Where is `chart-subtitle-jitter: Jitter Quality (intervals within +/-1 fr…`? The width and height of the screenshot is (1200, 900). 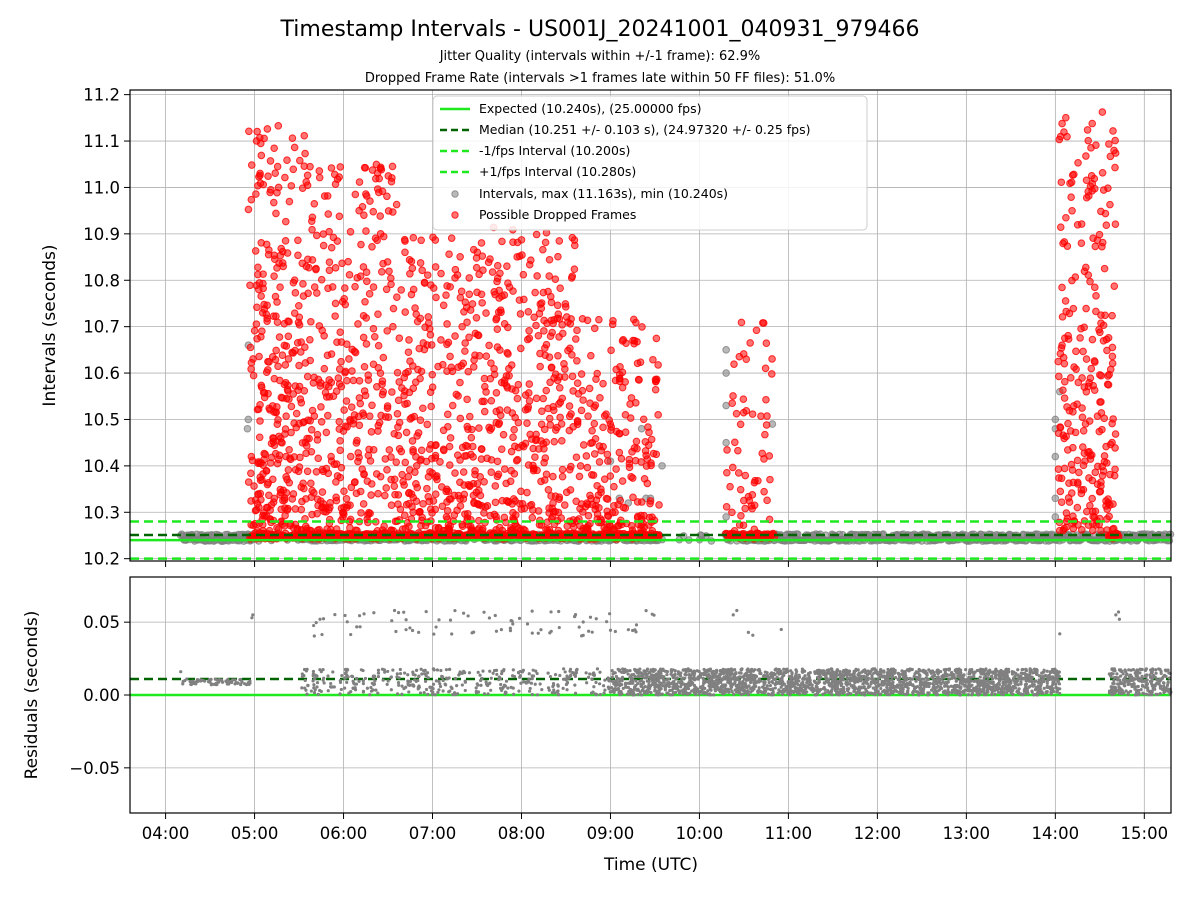
chart-subtitle-jitter: Jitter Quality (intervals within +/-1 fr… is located at coordinates (600, 56).